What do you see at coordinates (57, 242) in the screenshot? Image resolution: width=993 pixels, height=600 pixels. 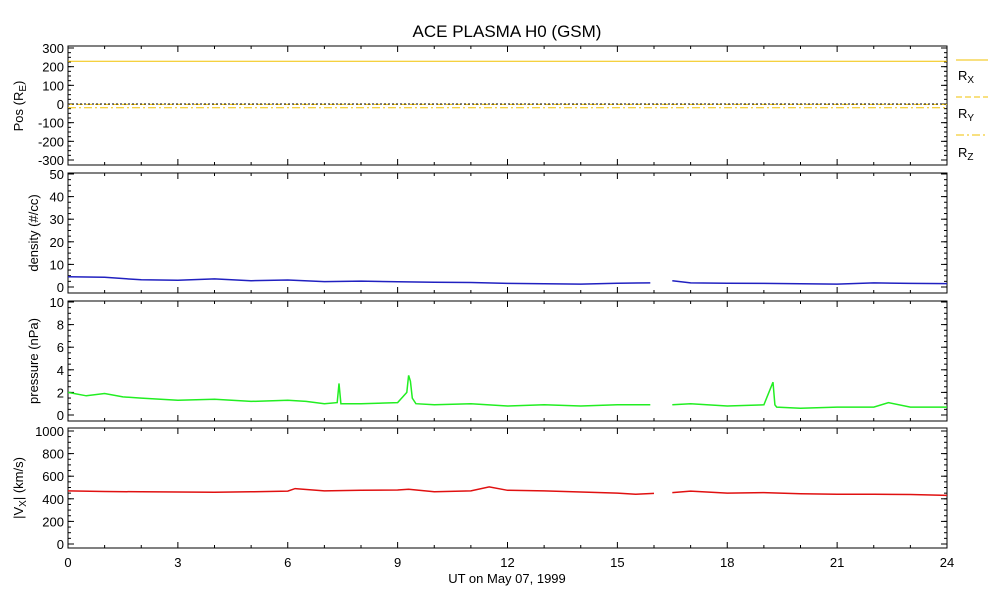 I see `y-tick-label: 20` at bounding box center [57, 242].